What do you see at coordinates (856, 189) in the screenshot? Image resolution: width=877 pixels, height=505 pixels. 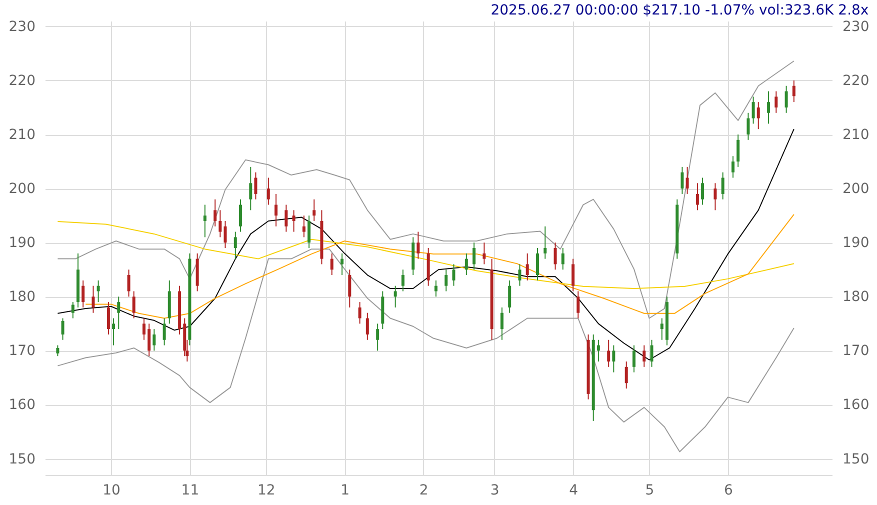 I see `y2-tick-label: 200` at bounding box center [856, 189].